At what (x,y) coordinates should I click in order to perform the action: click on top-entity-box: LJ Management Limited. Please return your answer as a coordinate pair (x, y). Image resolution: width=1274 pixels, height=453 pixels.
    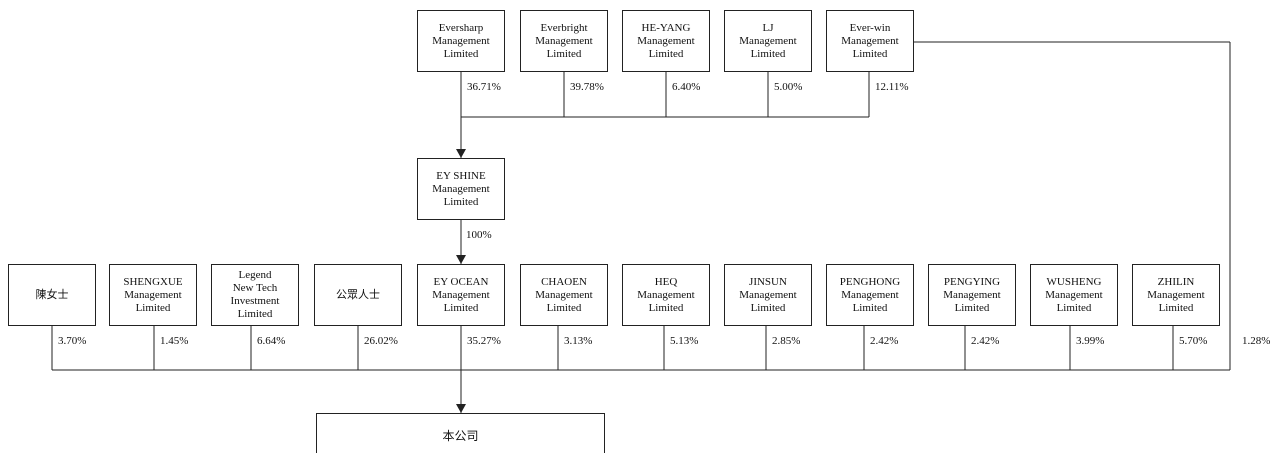
    Looking at the image, I should click on (768, 41).